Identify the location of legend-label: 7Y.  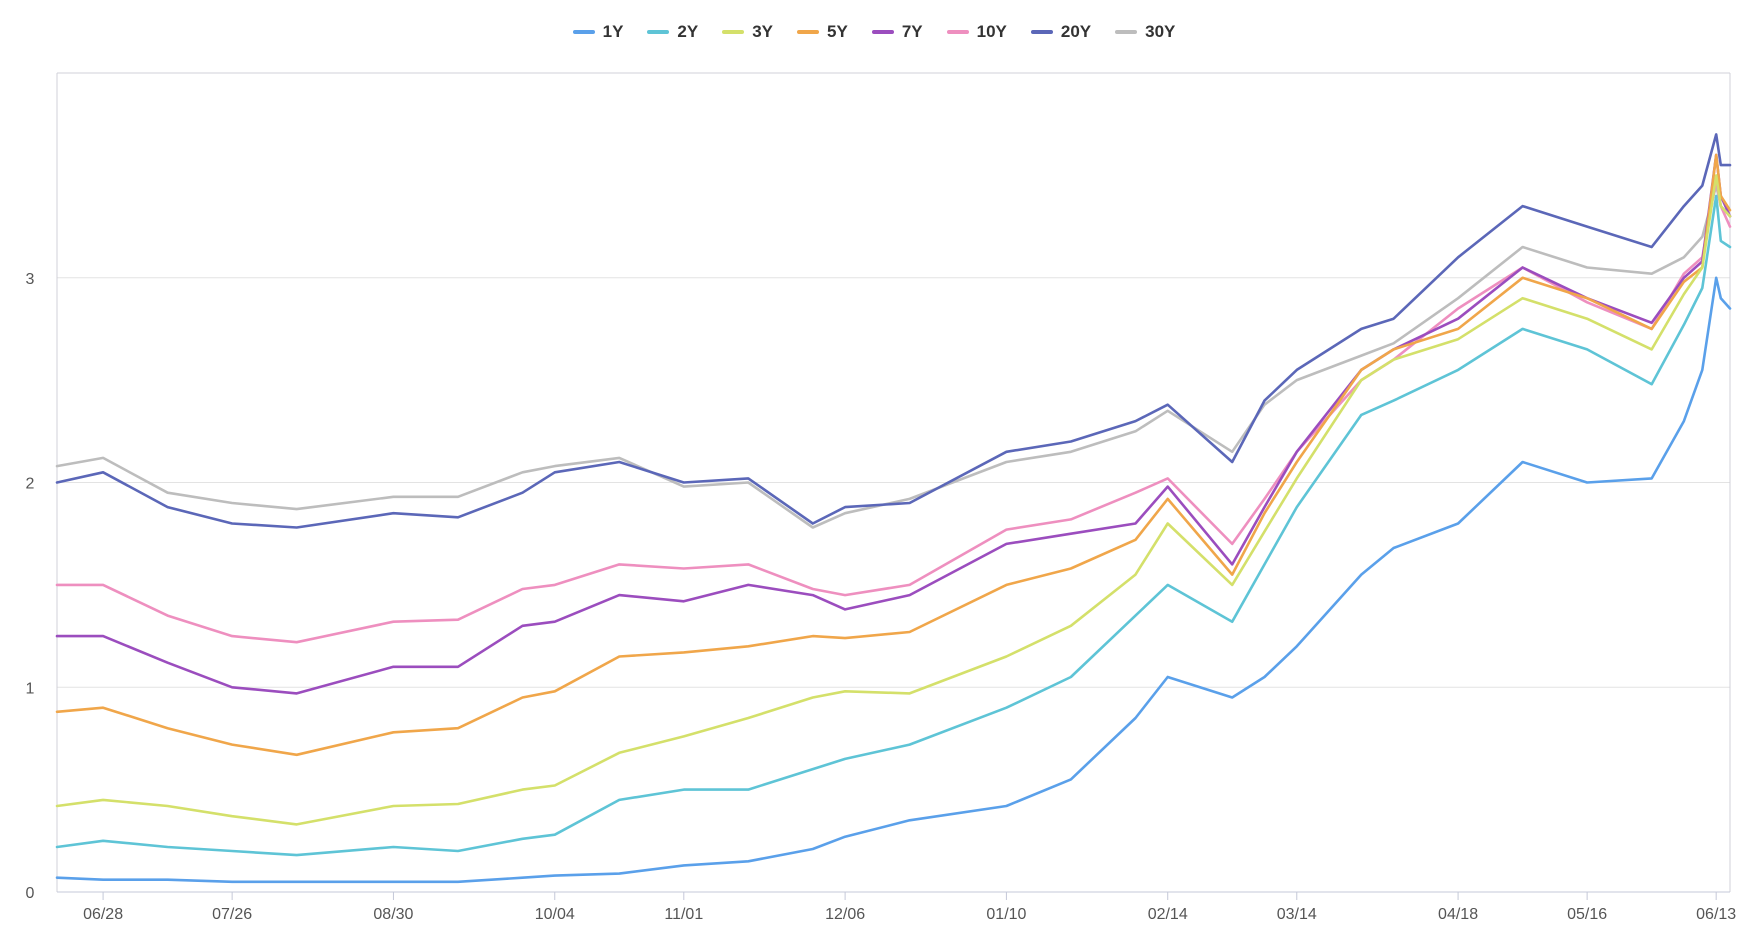
(912, 31).